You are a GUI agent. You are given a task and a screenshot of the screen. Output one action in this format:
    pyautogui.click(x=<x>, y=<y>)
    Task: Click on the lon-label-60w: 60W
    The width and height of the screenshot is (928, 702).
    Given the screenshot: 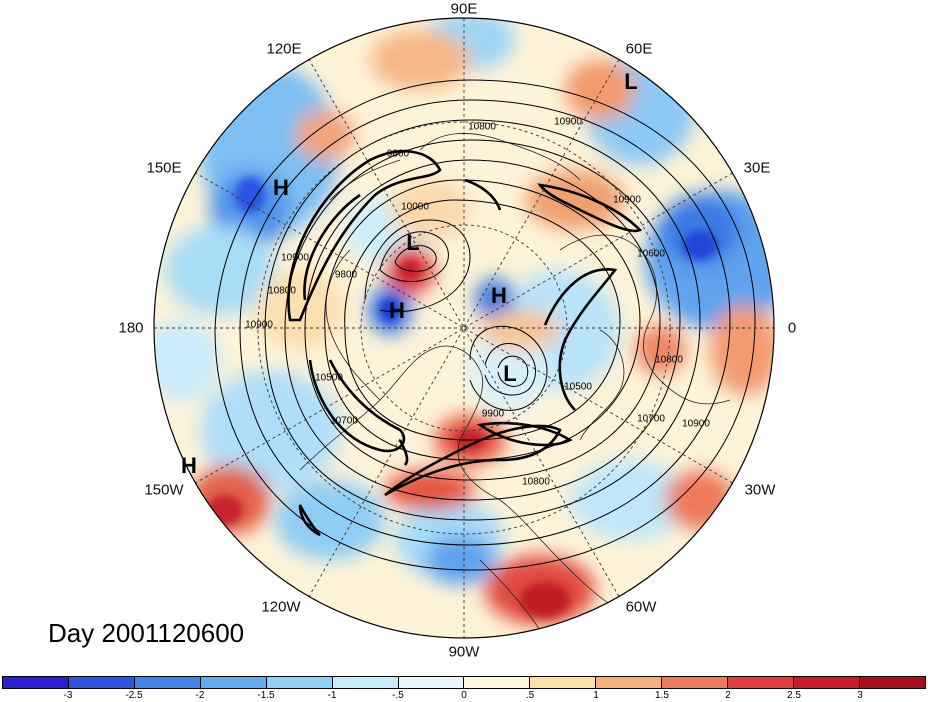 What is the action you would take?
    pyautogui.click(x=641, y=607)
    